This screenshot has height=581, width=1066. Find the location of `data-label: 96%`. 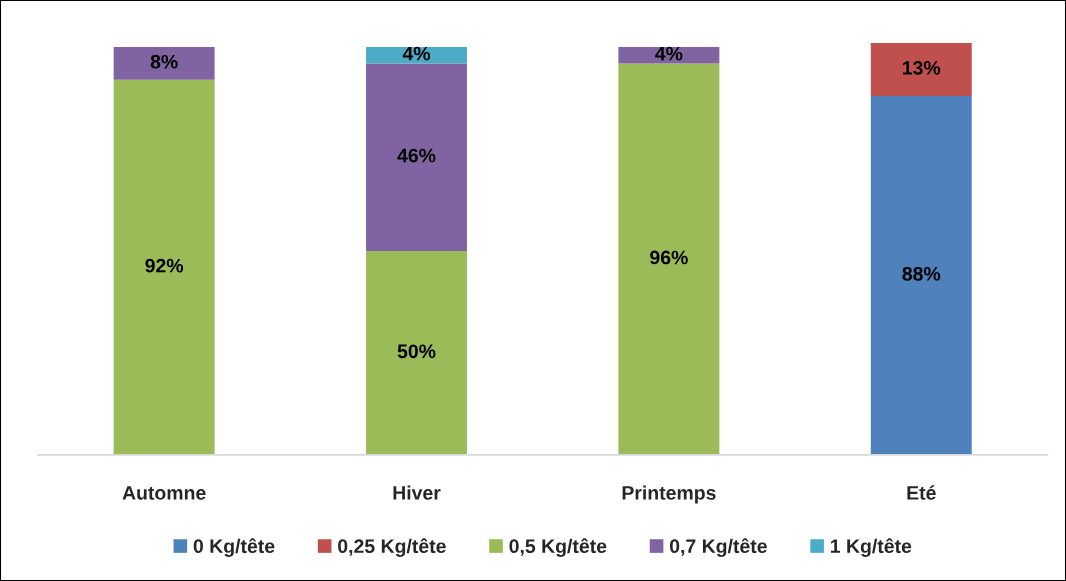

data-label: 96% is located at coordinates (669, 257).